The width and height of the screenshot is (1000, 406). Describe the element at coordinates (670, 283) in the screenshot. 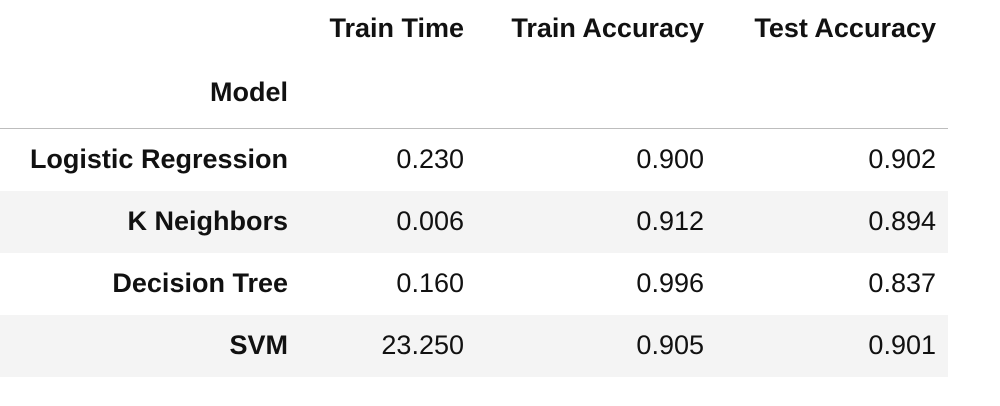

I see `cell-train-accuracy: 0.996` at that location.